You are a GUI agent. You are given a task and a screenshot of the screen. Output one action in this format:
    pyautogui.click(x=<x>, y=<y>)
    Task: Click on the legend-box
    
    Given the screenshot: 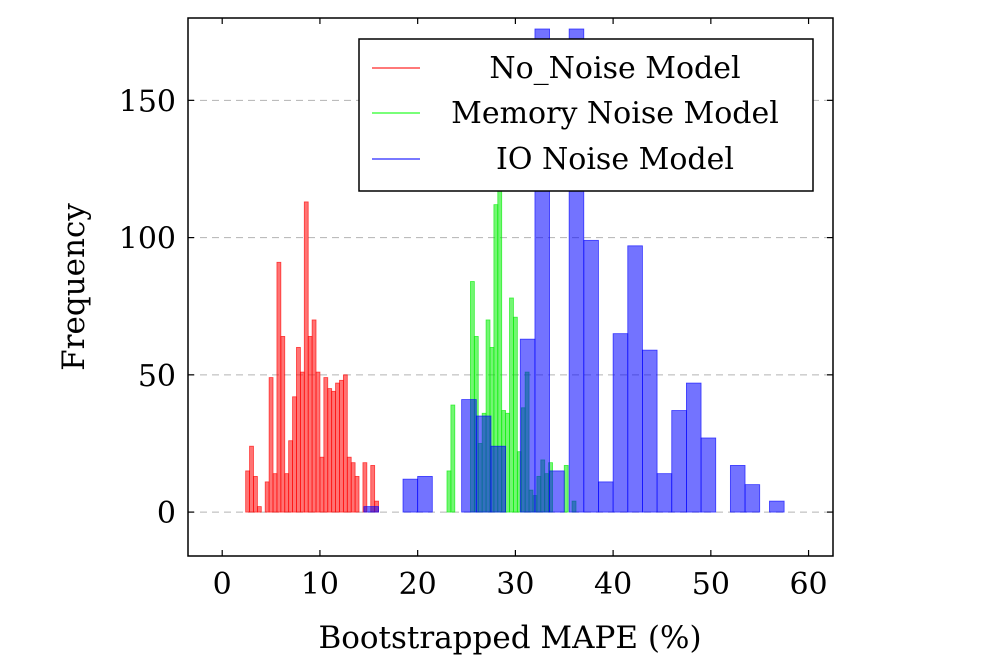 What is the action you would take?
    pyautogui.click(x=586, y=115)
    